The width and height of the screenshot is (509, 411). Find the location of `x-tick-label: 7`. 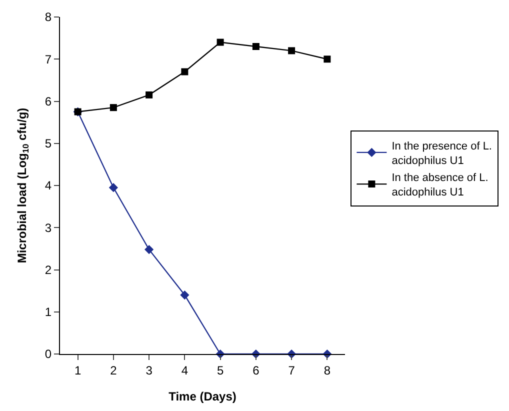

x-tick-label: 7 is located at coordinates (292, 370).